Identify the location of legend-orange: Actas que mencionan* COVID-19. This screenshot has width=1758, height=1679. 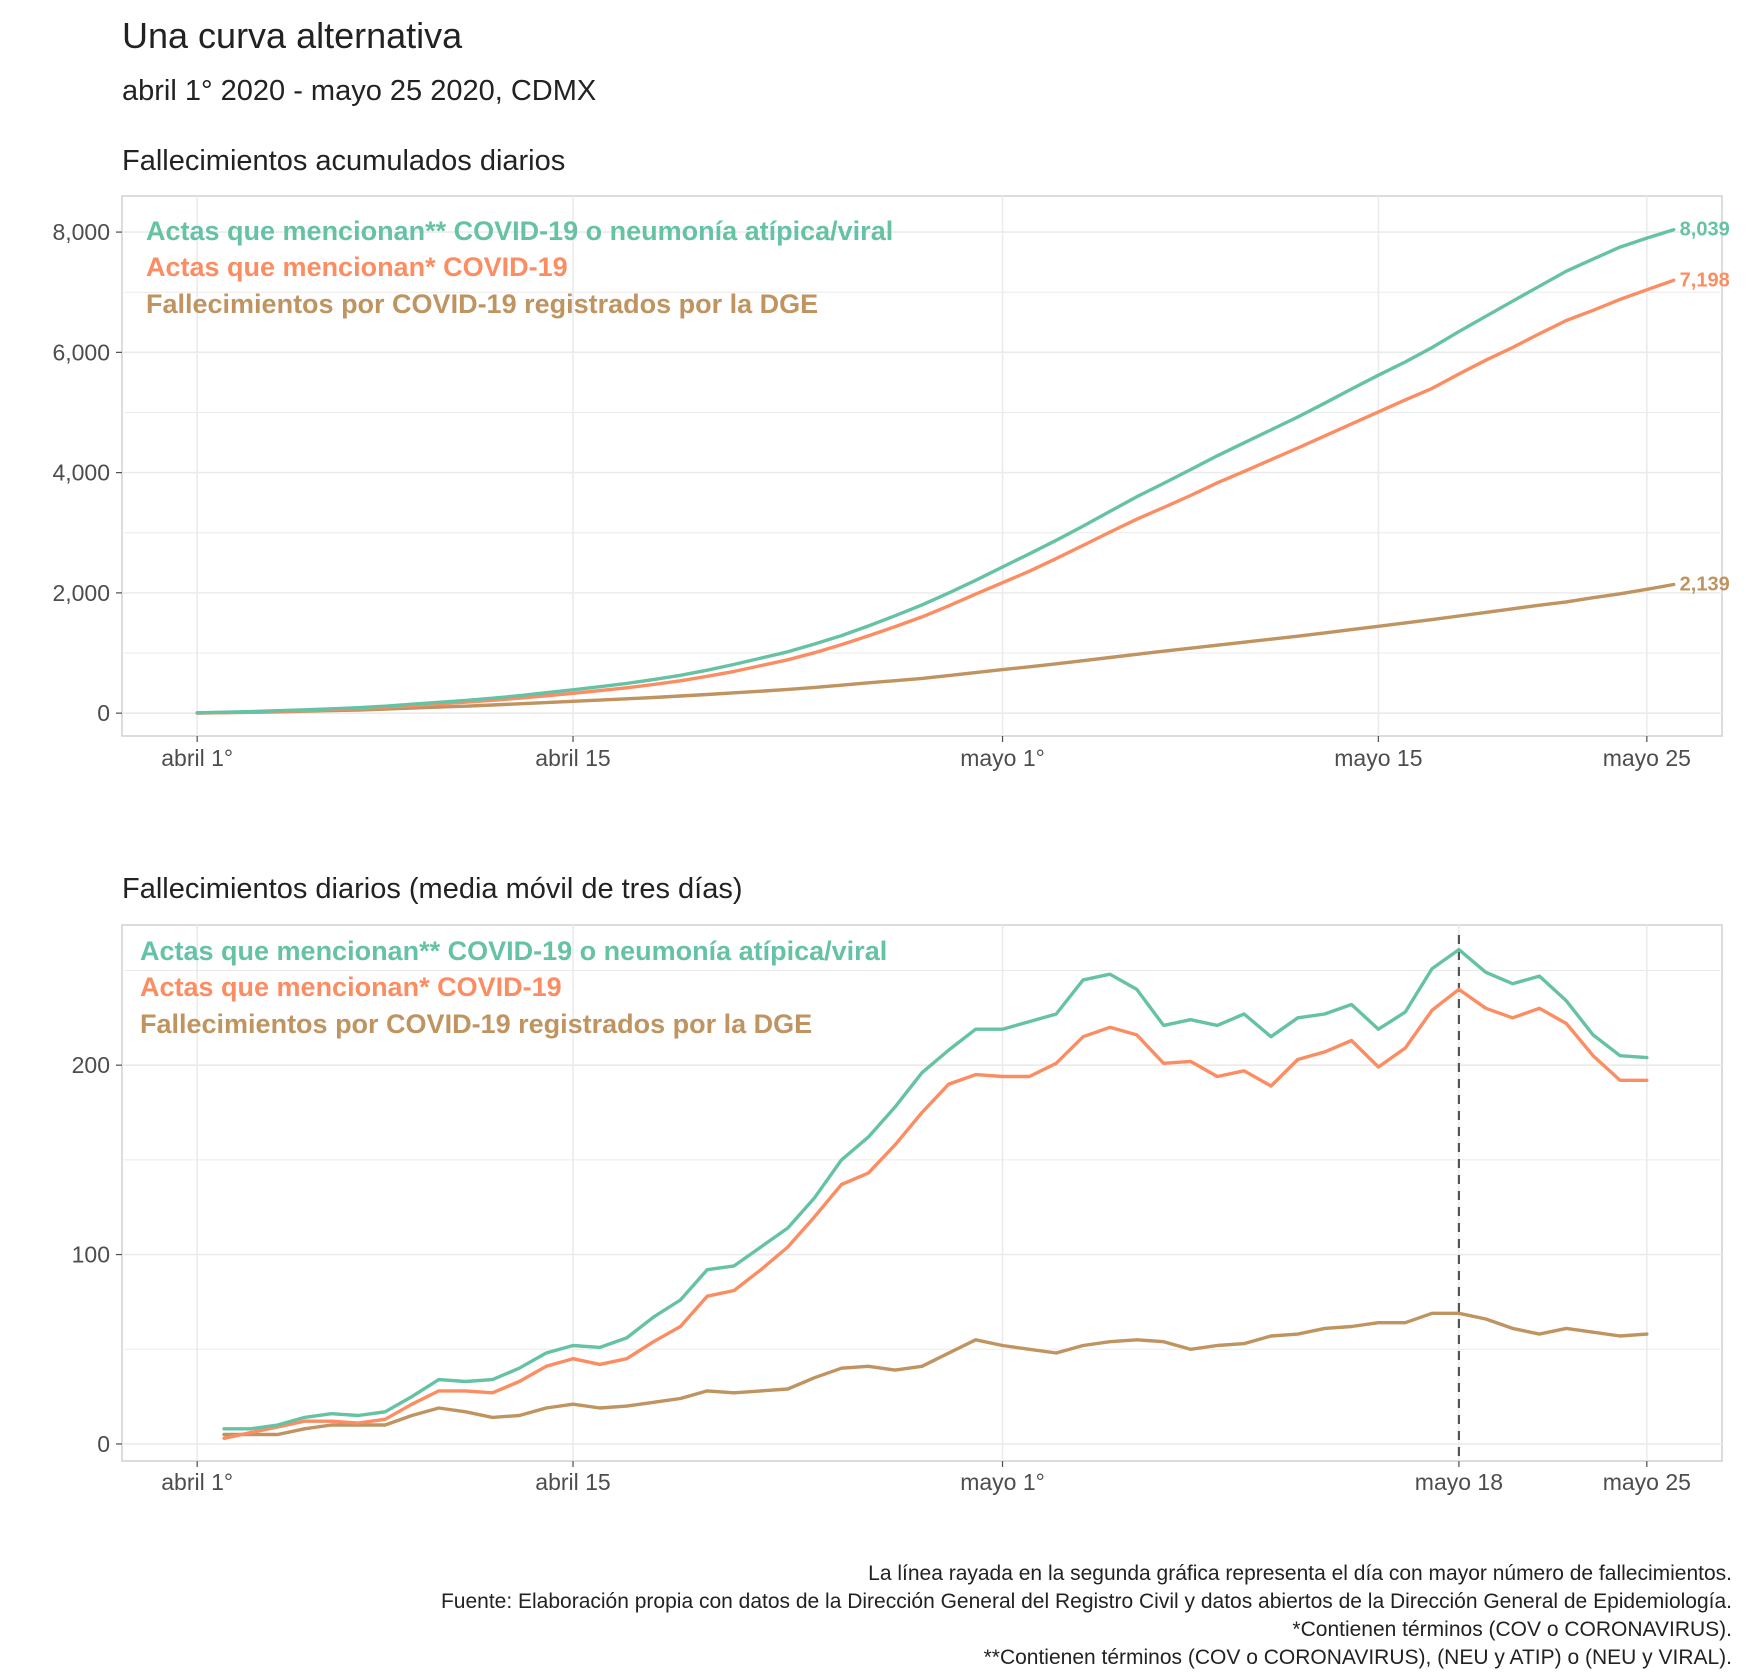
(357, 267).